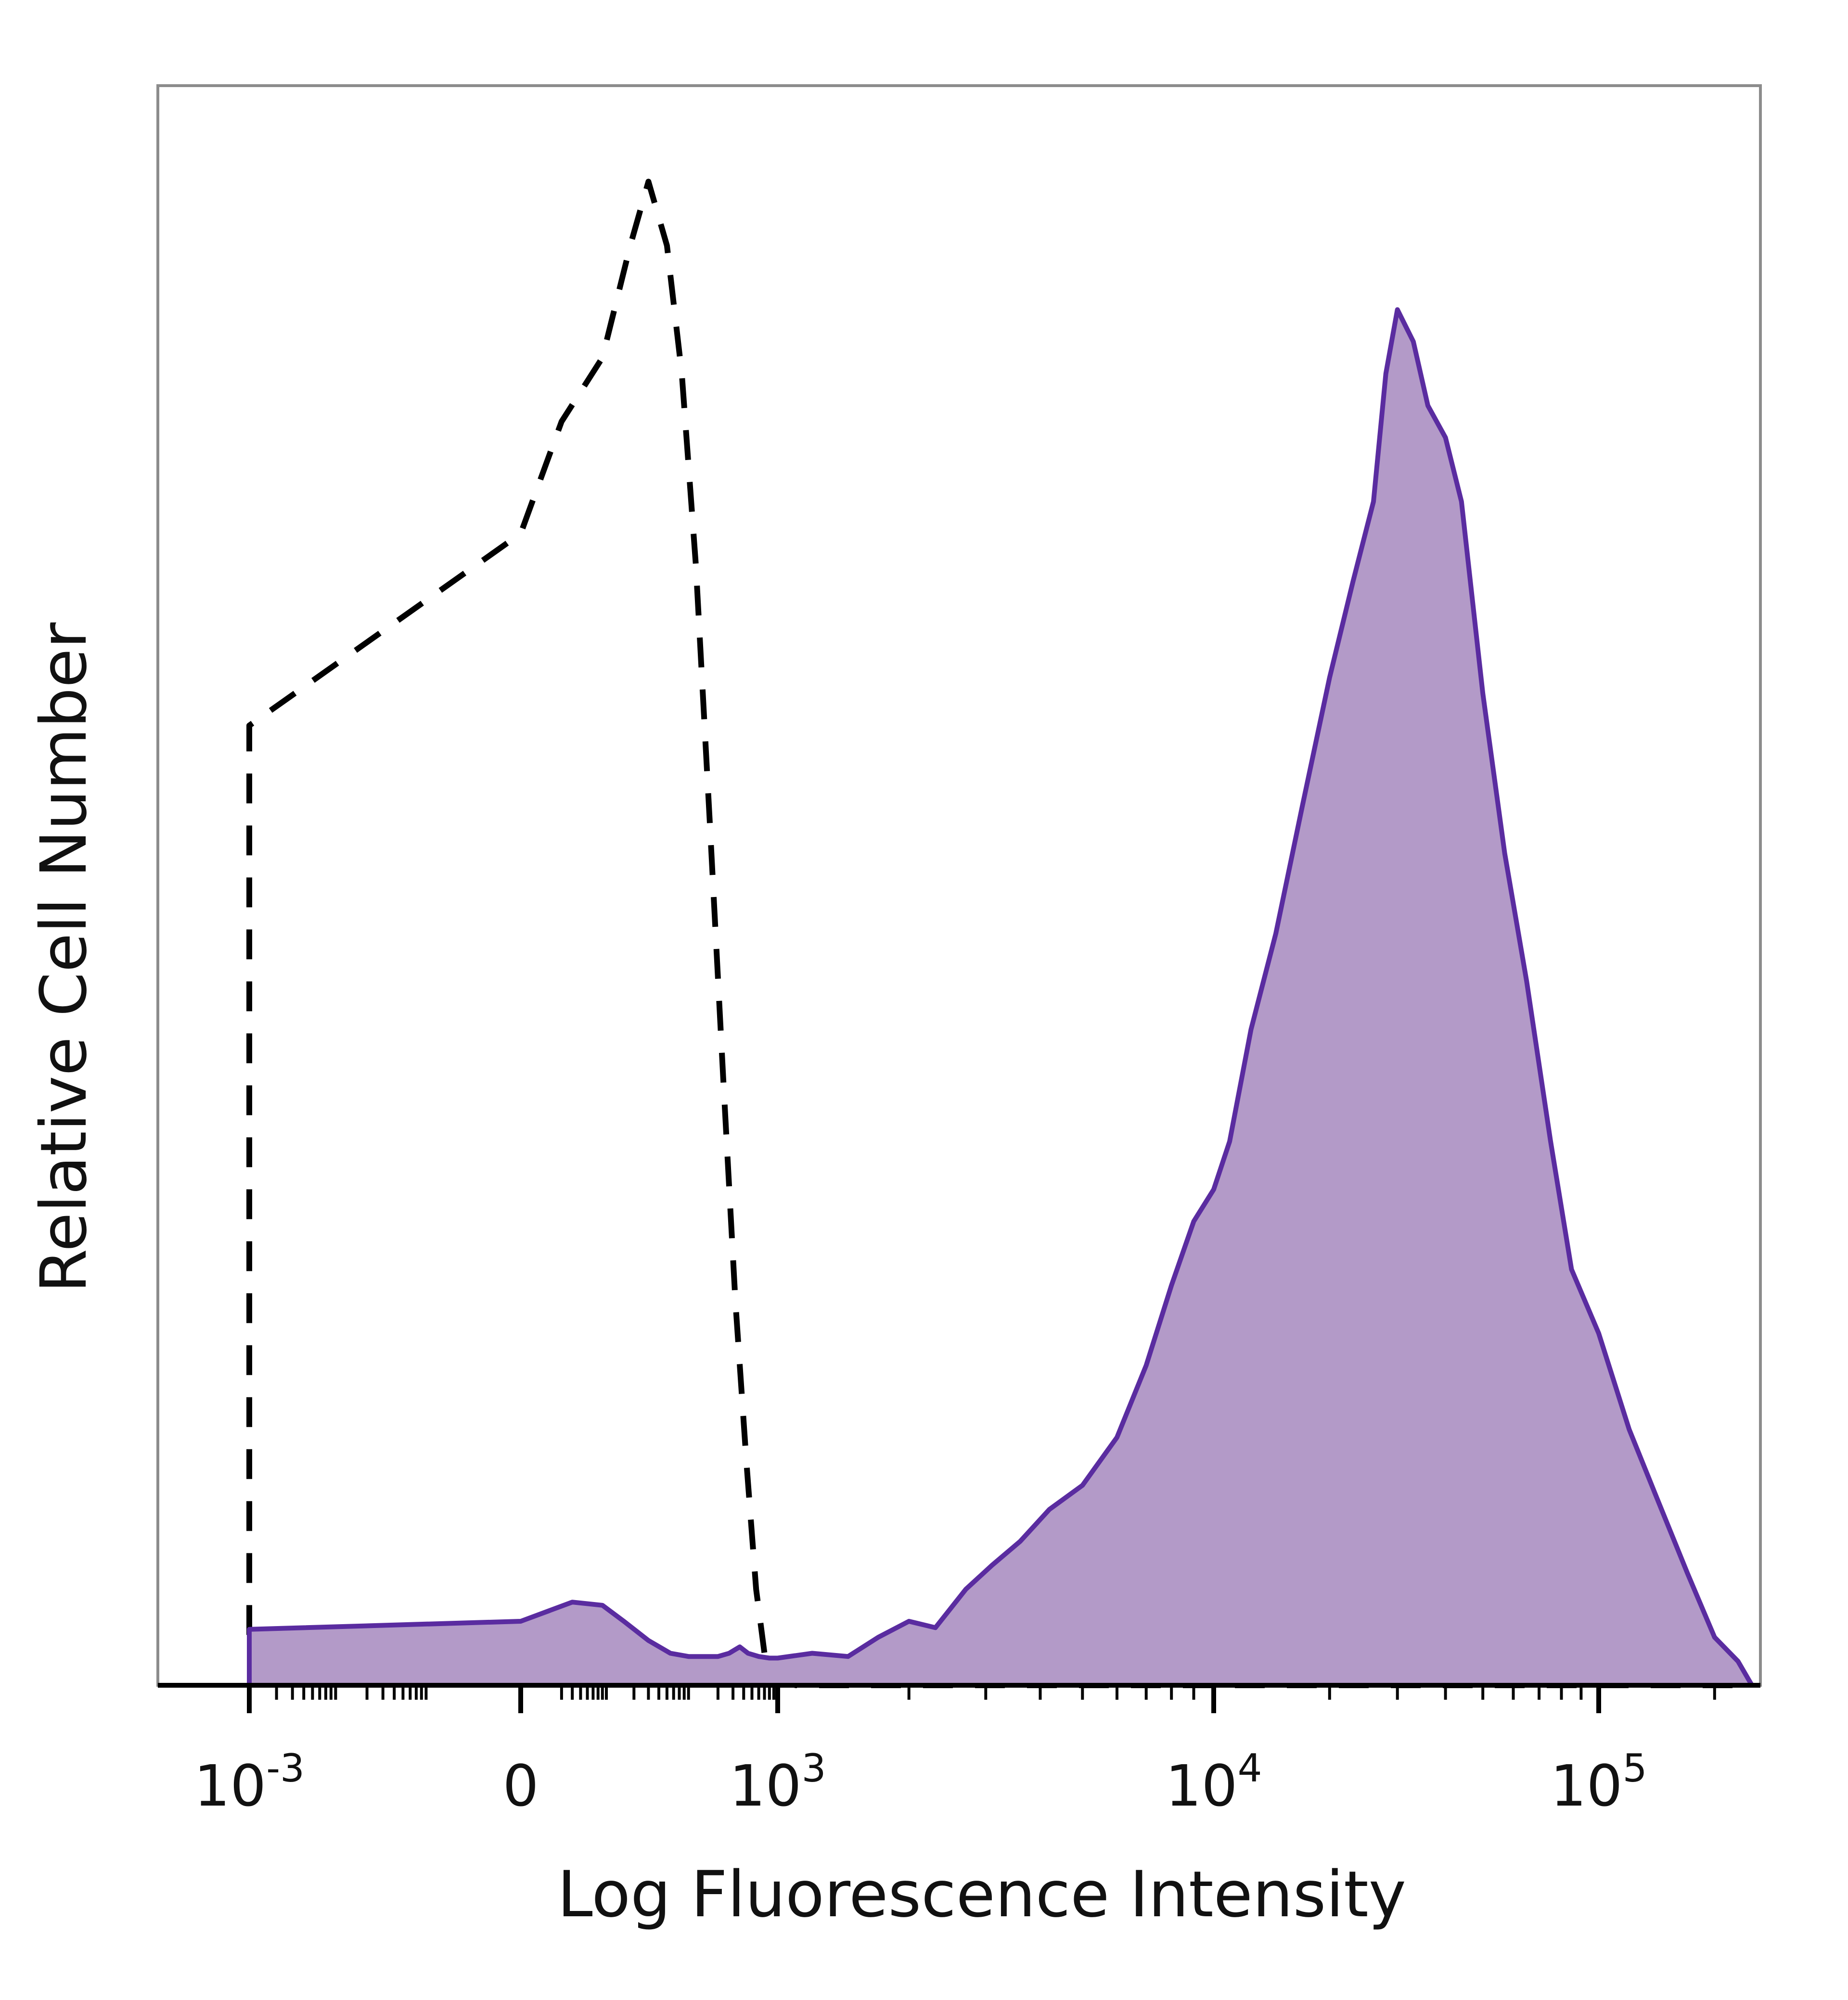 The width and height of the screenshot is (1848, 2000). I want to click on x-tick-label: 10⁴, so click(1213, 1782).